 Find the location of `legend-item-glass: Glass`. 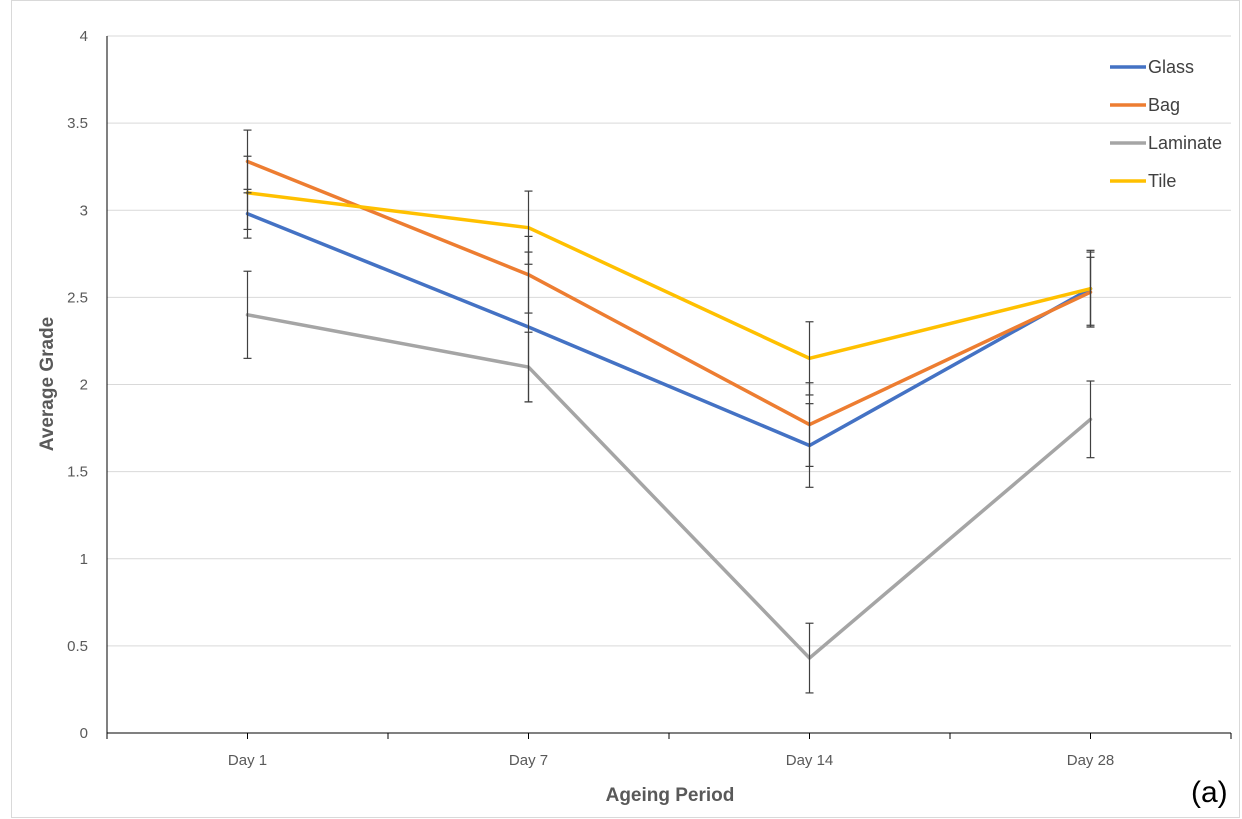

legend-item-glass: Glass is located at coordinates (1152, 67).